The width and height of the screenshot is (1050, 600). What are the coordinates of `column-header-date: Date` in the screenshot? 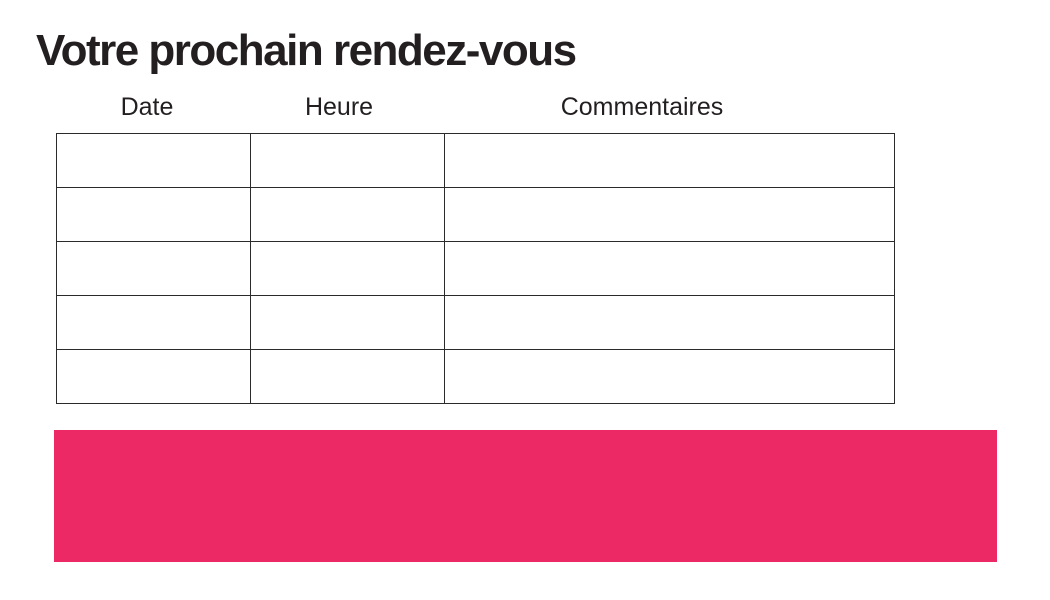 It's located at (147, 107).